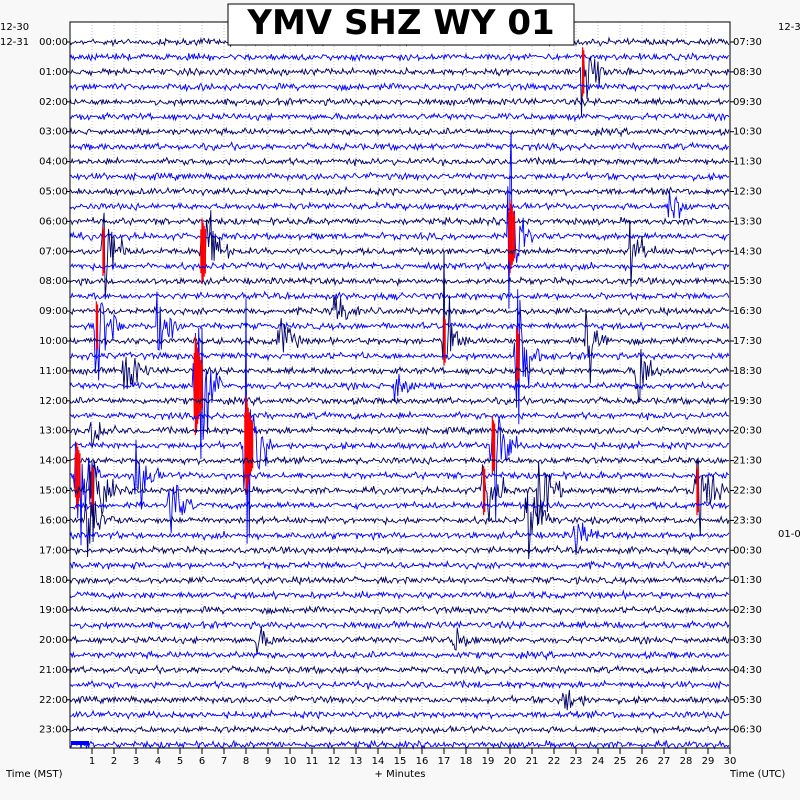 This screenshot has height=800, width=800. What do you see at coordinates (53, 251) in the screenshot?
I see `left-hour-label: 07:00` at bounding box center [53, 251].